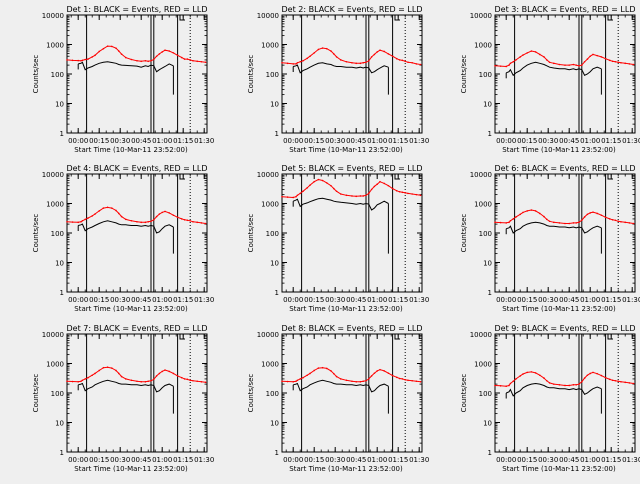 The height and width of the screenshot is (484, 640). What do you see at coordinates (356, 300) in the screenshot?
I see `x-tick-label: 00:45` at bounding box center [356, 300].